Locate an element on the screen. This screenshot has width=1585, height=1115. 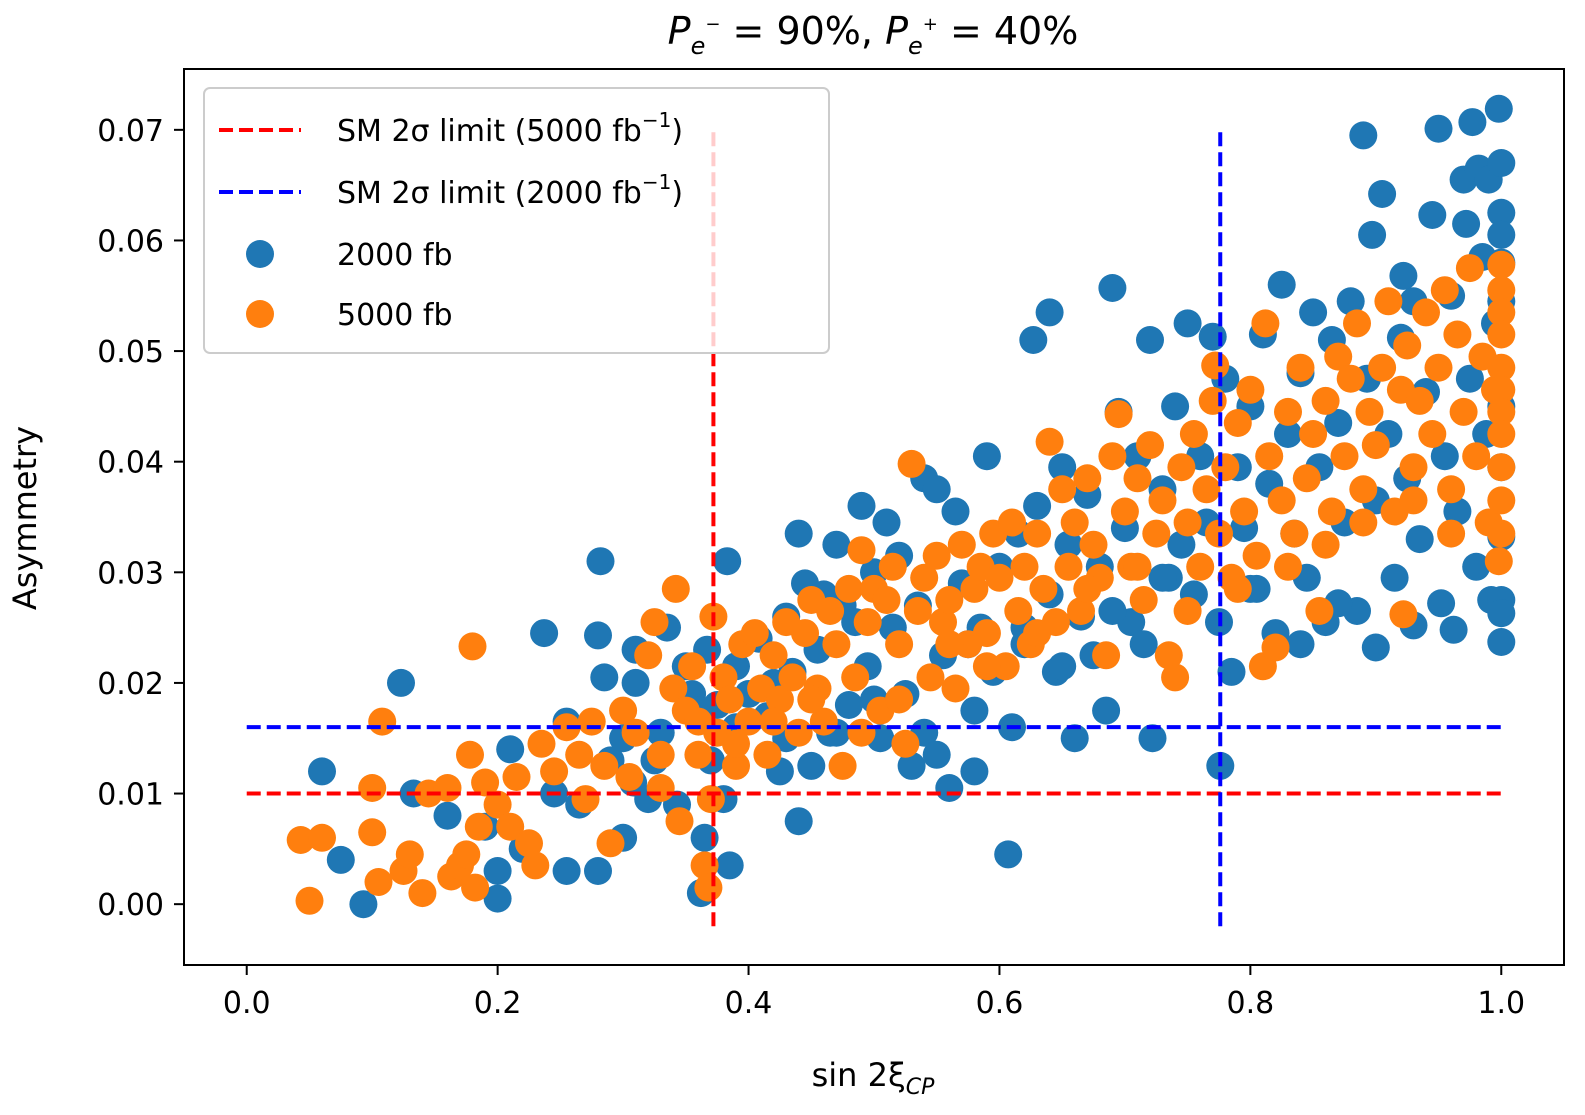
x-tick-label: 0.0 is located at coordinates (247, 1003).